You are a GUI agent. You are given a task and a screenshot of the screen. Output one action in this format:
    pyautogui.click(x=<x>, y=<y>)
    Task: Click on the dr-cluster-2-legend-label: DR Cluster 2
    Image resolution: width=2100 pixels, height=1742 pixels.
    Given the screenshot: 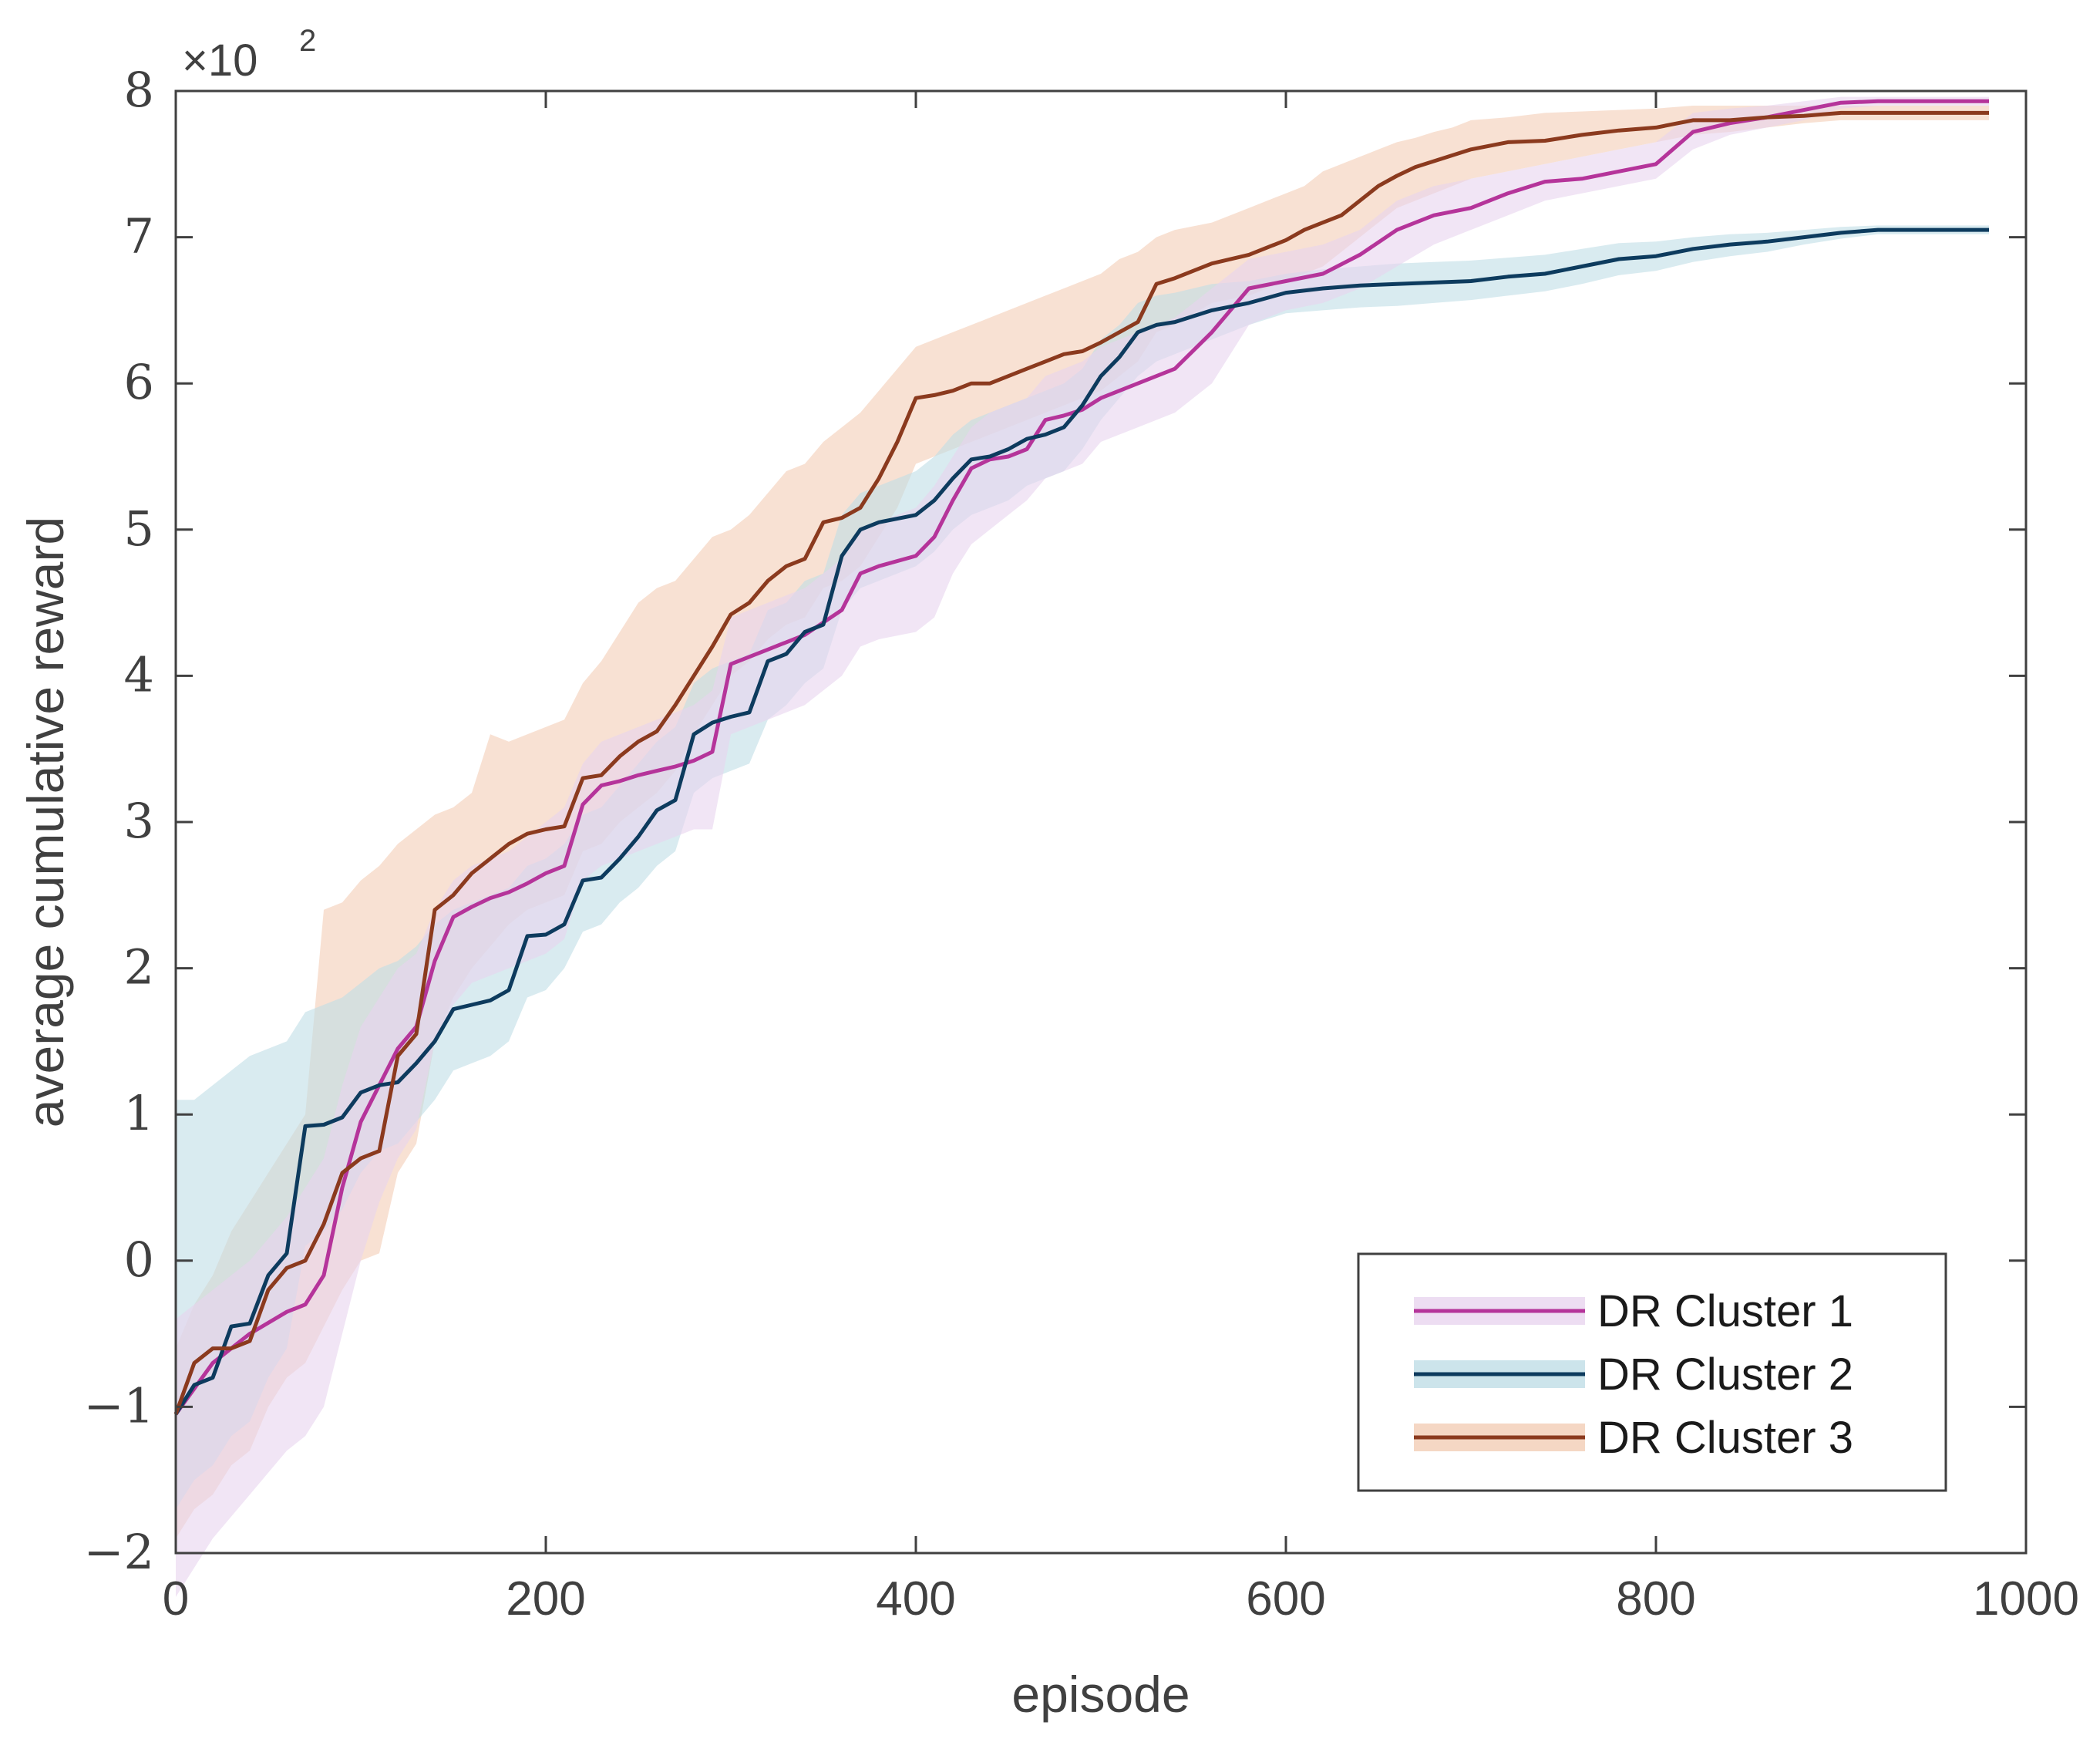 What is the action you would take?
    pyautogui.click(x=1725, y=1375)
    